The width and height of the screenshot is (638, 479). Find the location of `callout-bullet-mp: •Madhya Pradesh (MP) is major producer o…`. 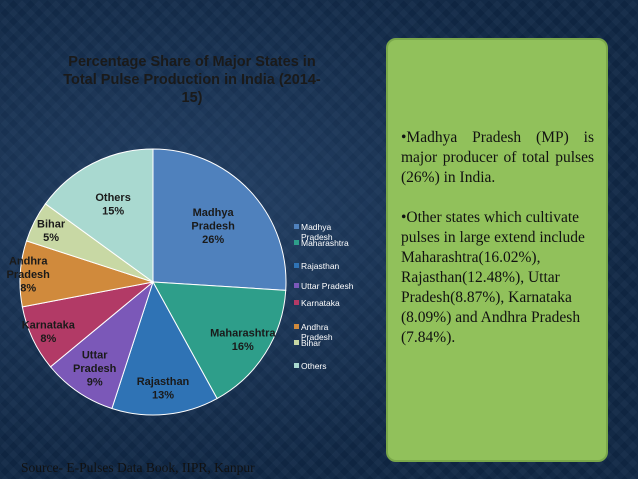

callout-bullet-mp: •Madhya Pradesh (MP) is major producer o… is located at coordinates (497, 157).